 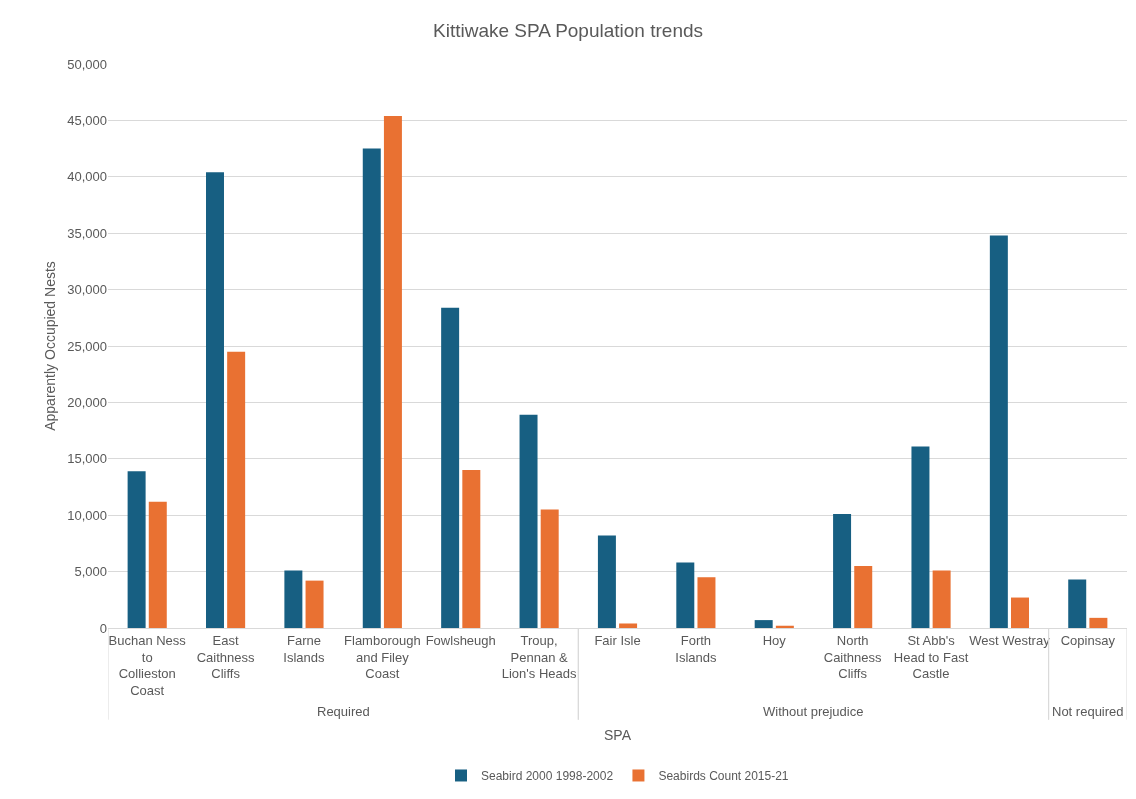 I want to click on x-tick-label: North Caithness Cliffs, so click(x=853, y=657).